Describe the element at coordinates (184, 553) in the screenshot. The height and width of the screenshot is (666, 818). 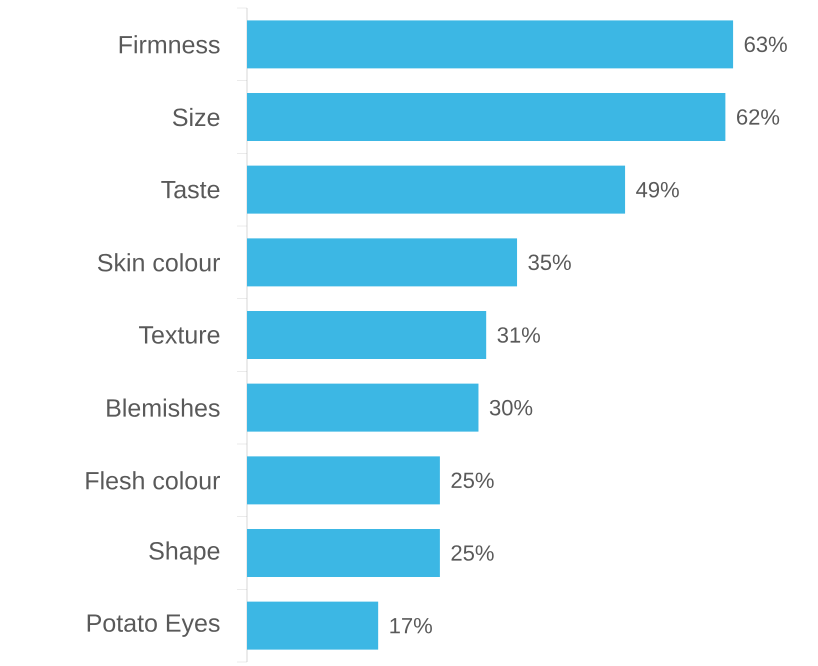
I see `y-tick-label: Shape` at that location.